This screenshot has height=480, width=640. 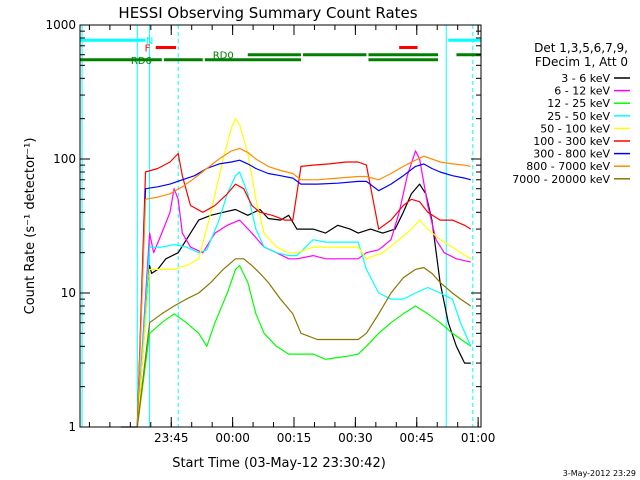 What do you see at coordinates (578, 116) in the screenshot?
I see `legend-label-25-50-kev: 25 - 50 keV` at bounding box center [578, 116].